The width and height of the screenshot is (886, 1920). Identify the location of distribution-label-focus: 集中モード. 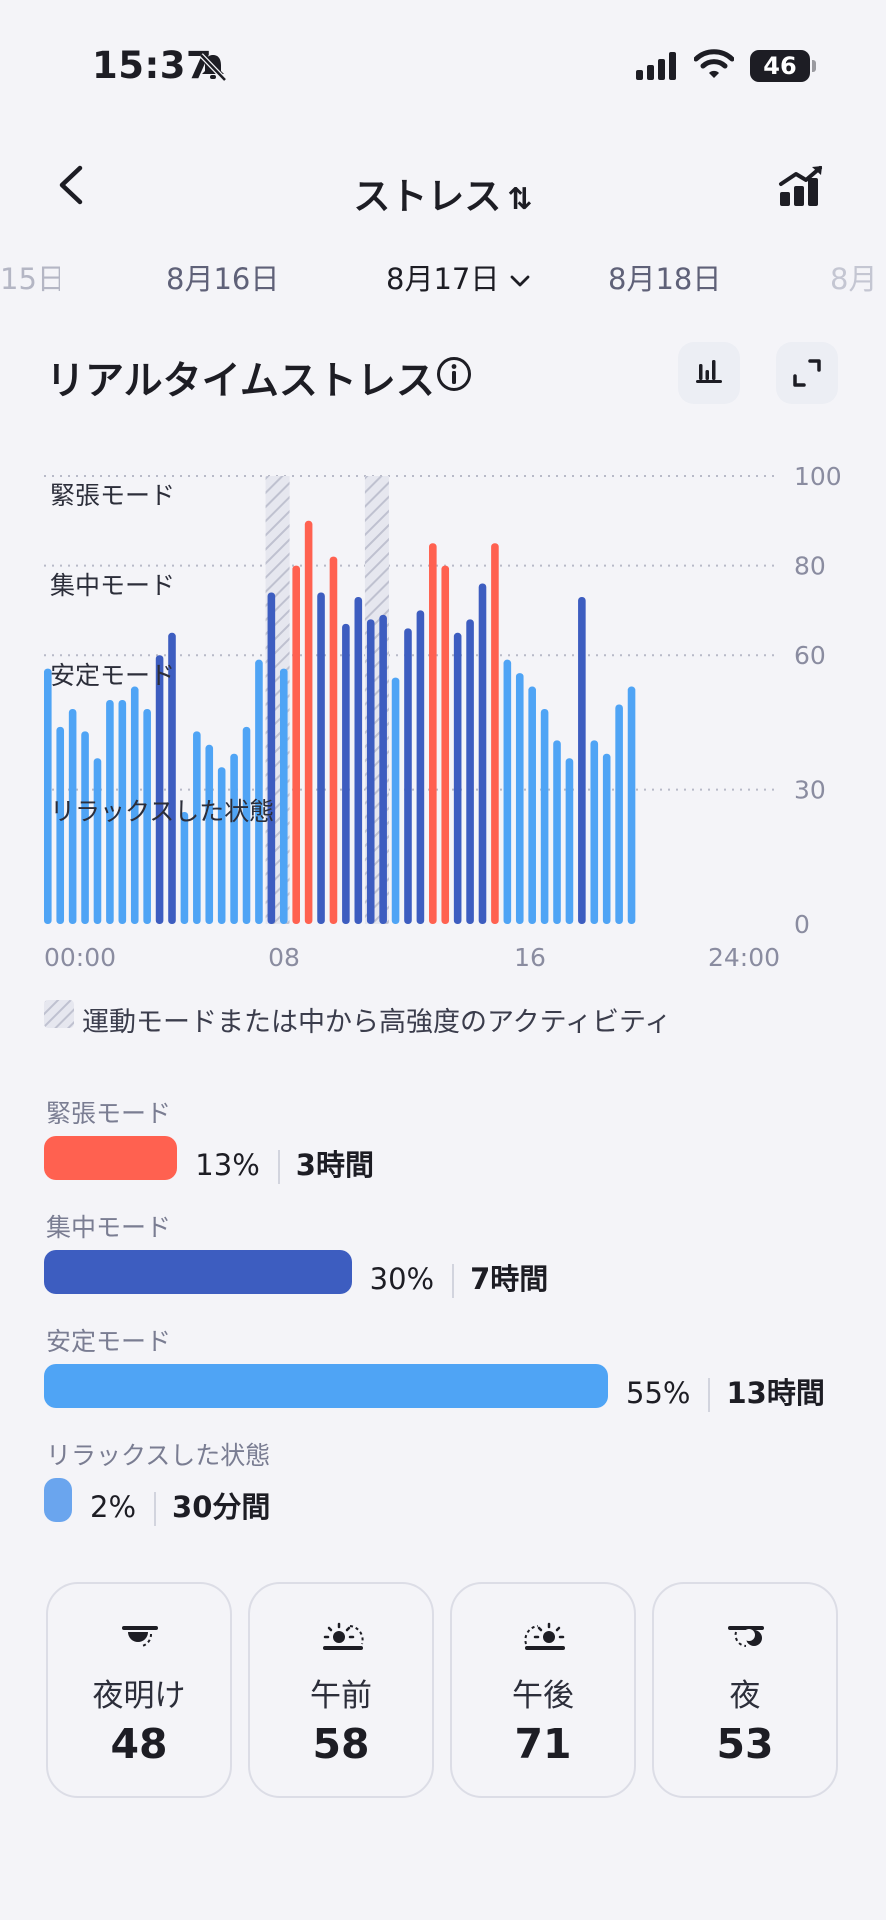
(109, 1227).